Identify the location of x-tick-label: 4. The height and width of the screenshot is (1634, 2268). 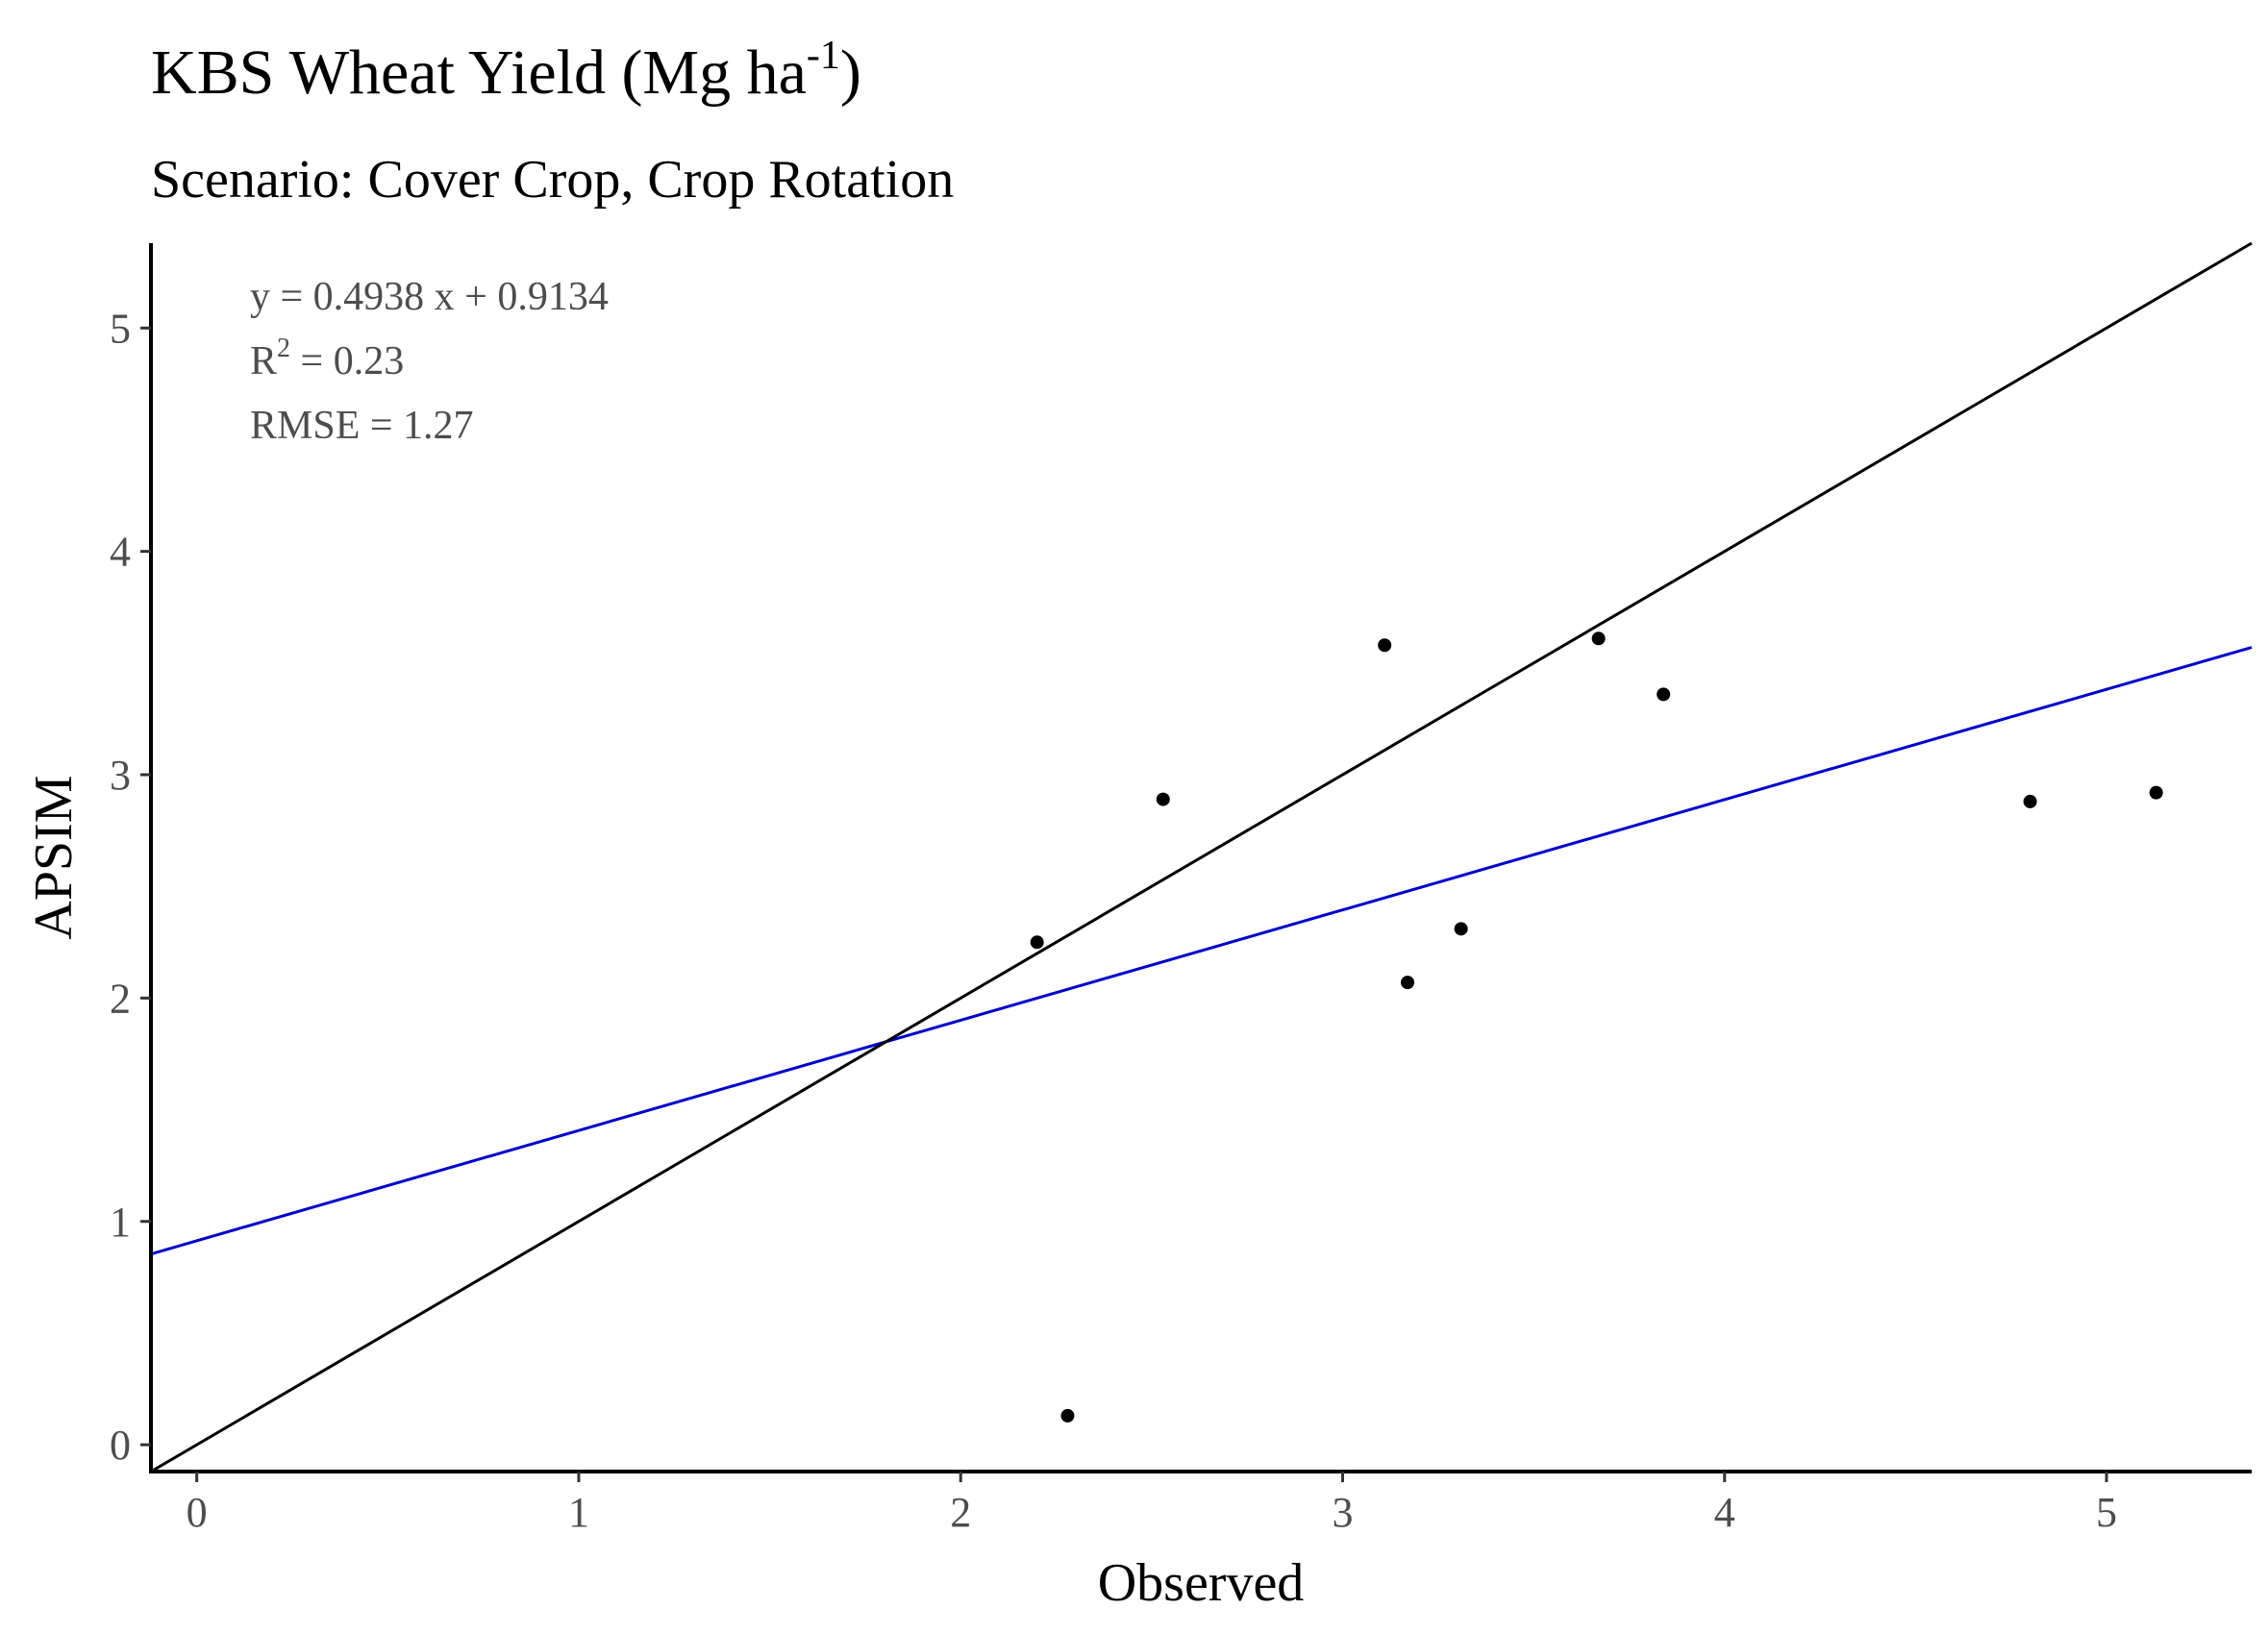
(1724, 1512).